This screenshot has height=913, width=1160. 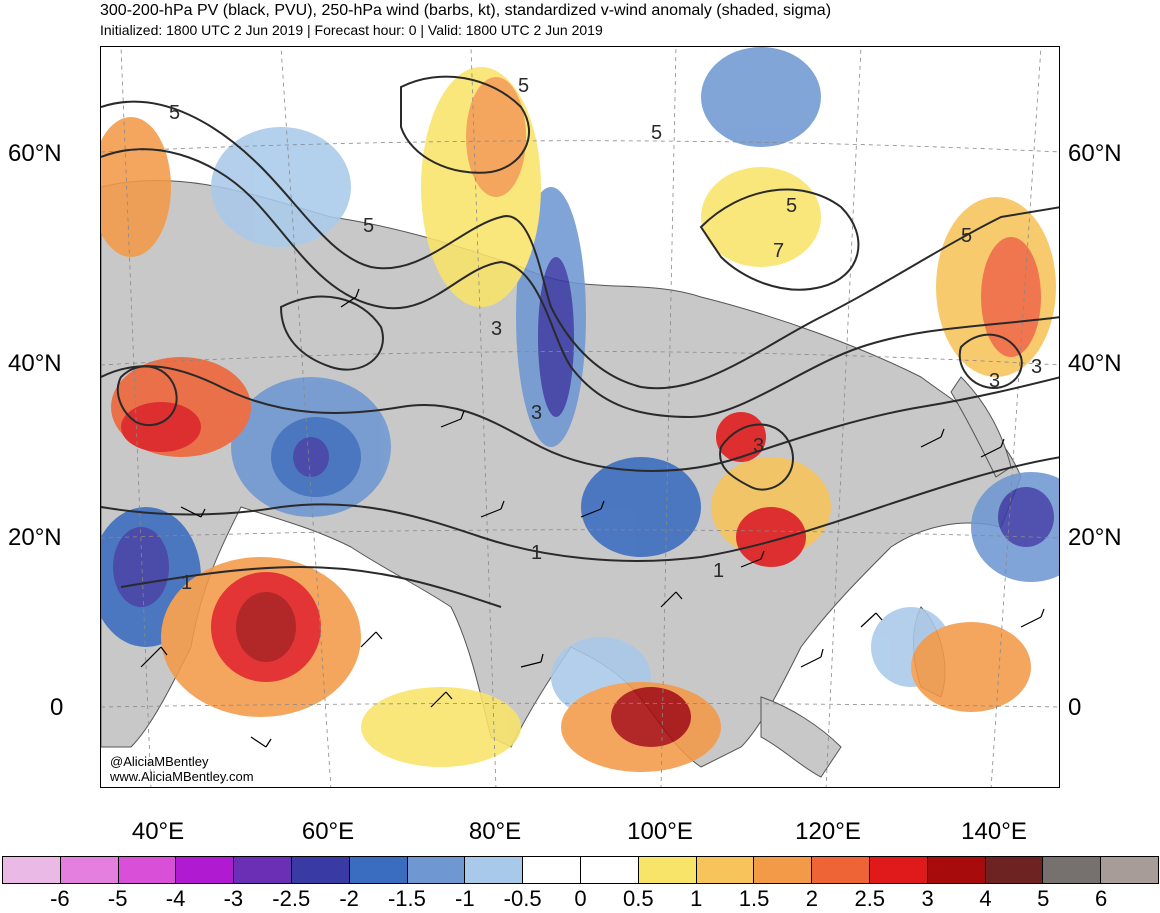 What do you see at coordinates (117, 898) in the screenshot?
I see `colorbar-label: -5` at bounding box center [117, 898].